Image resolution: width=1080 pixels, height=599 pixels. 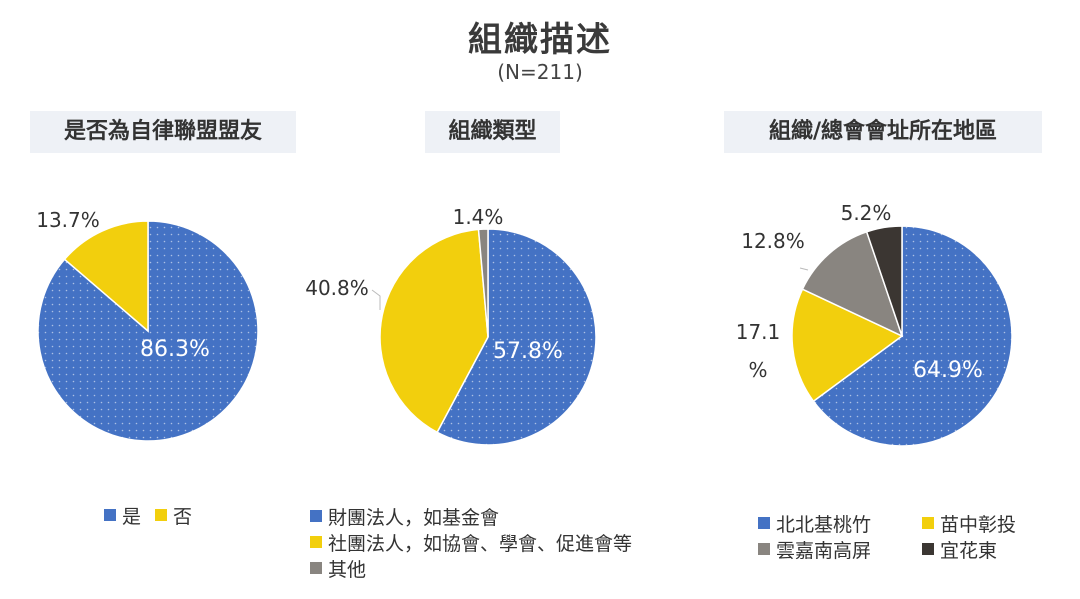 I want to click on page-title: 組織描述, so click(x=540, y=40).